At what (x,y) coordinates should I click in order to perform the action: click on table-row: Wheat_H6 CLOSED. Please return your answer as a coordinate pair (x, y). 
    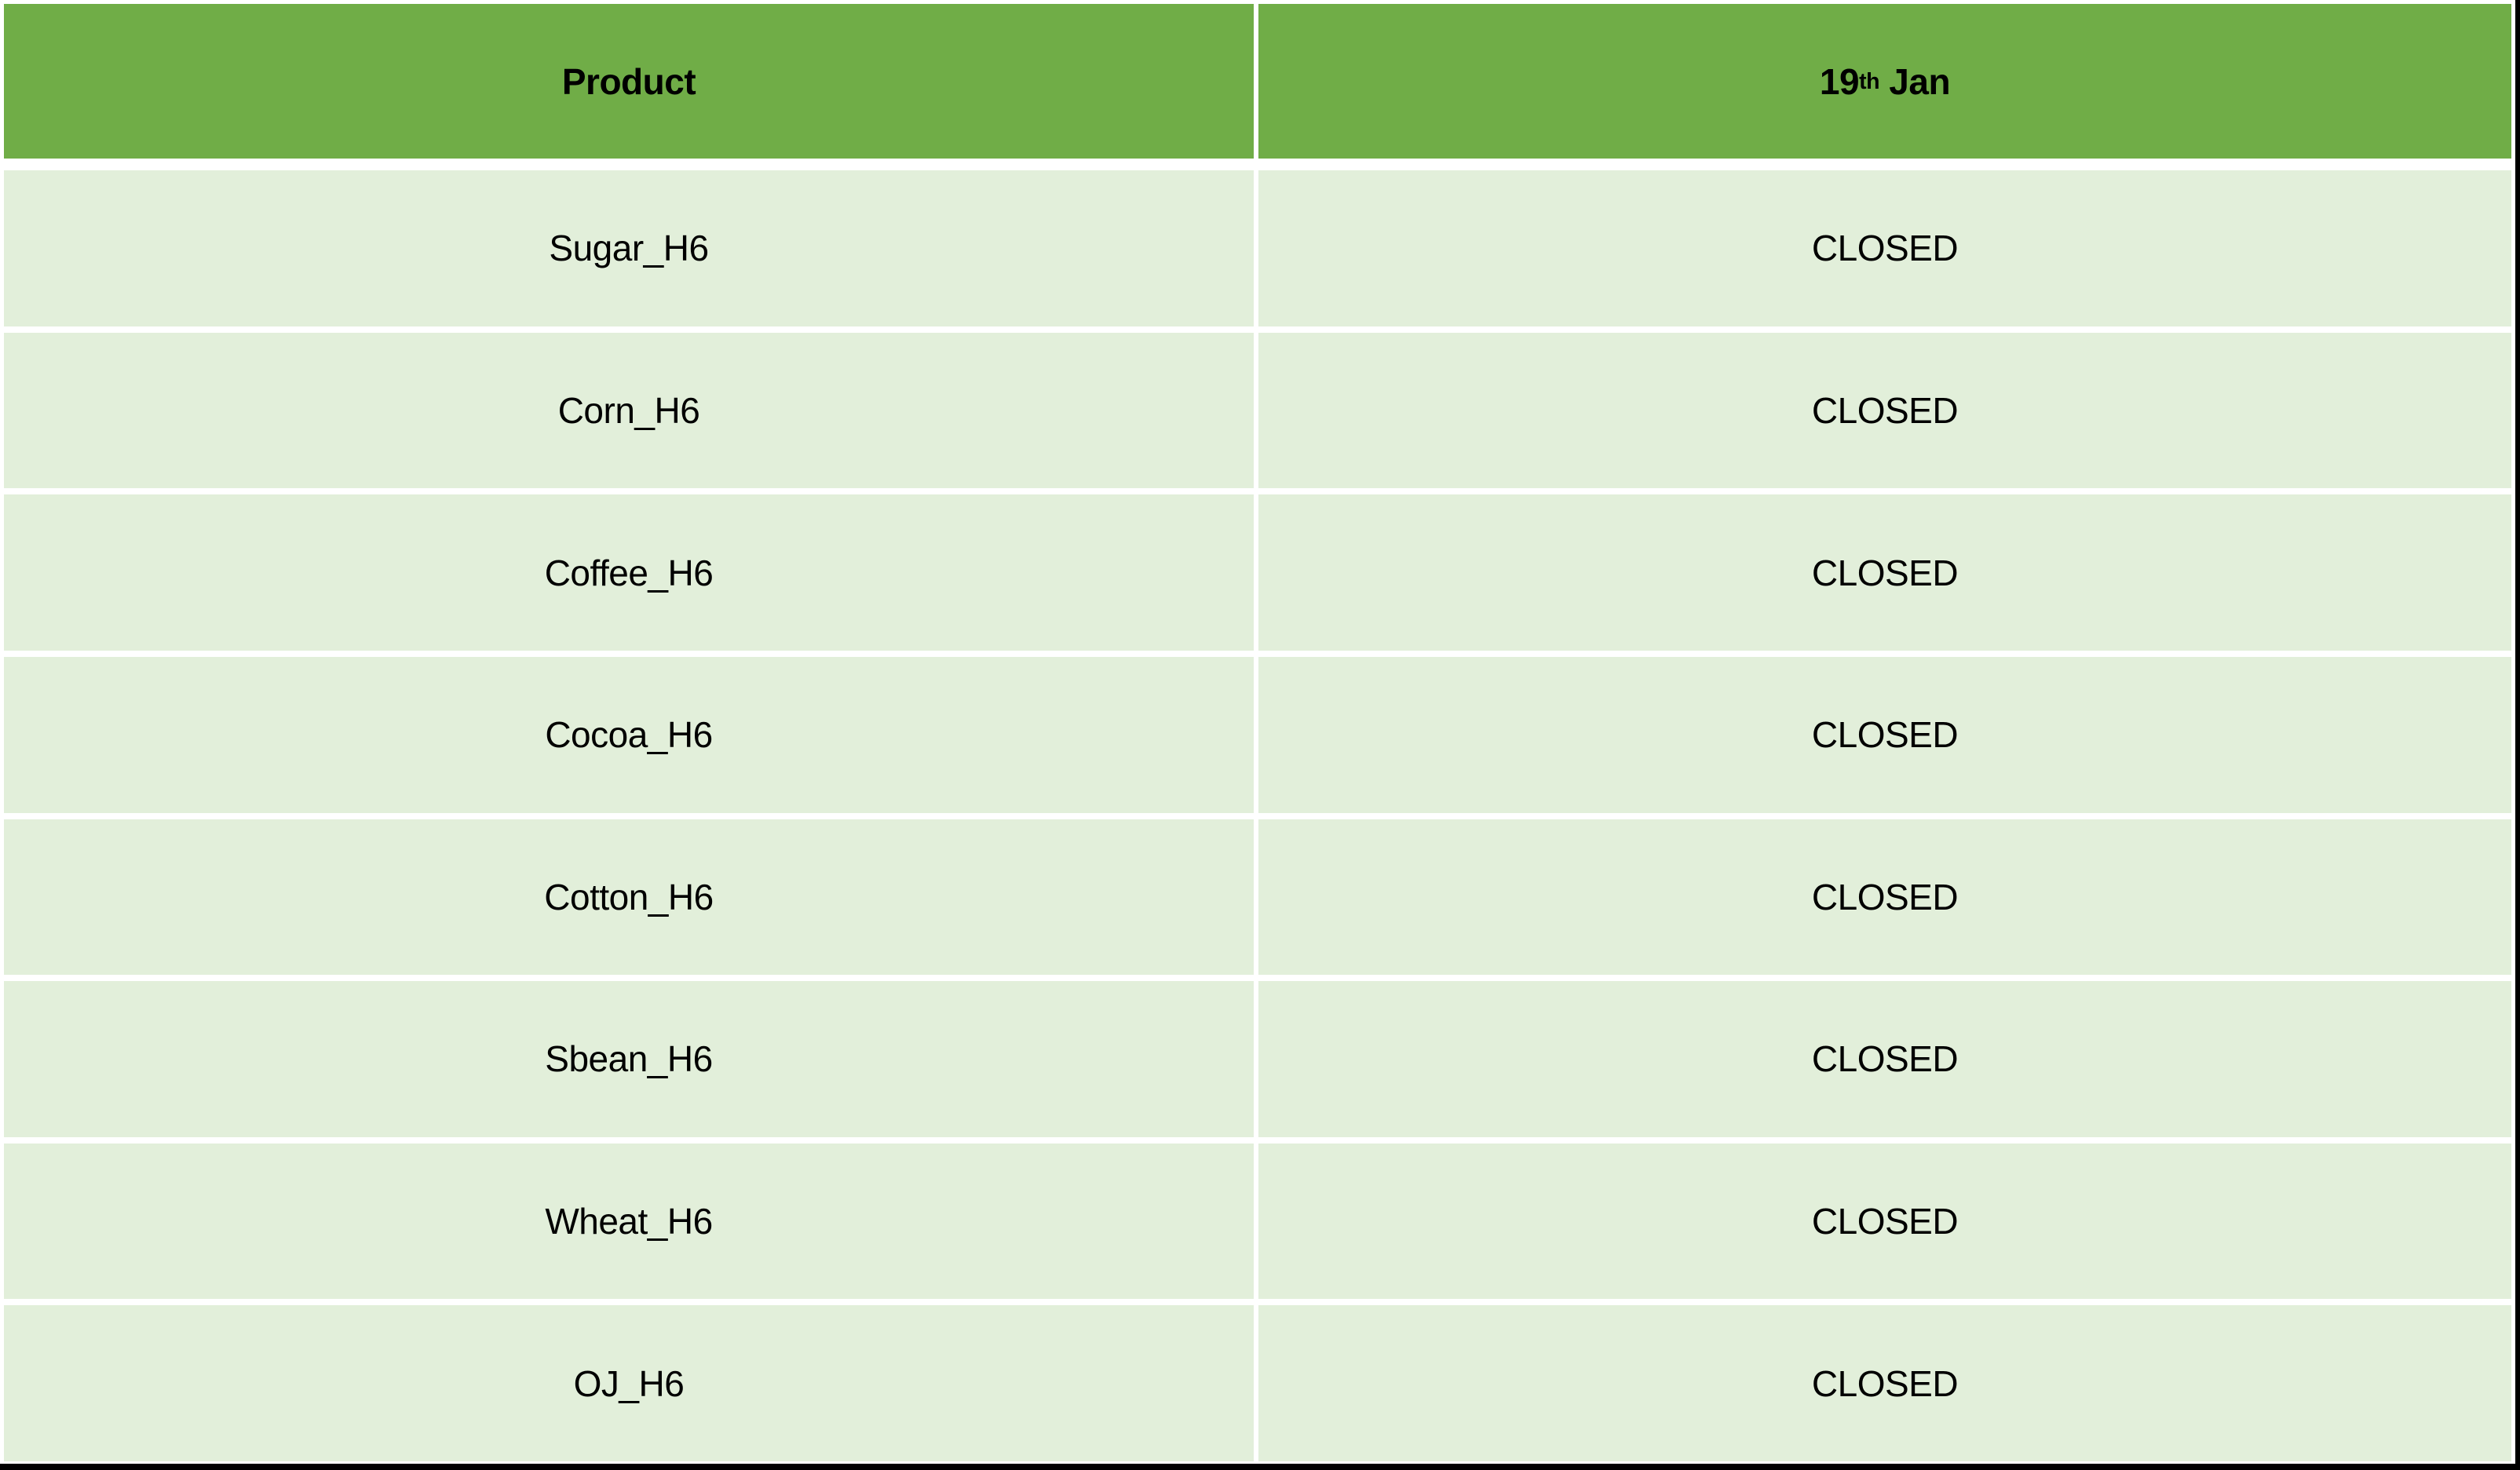
    Looking at the image, I should click on (1257, 1221).